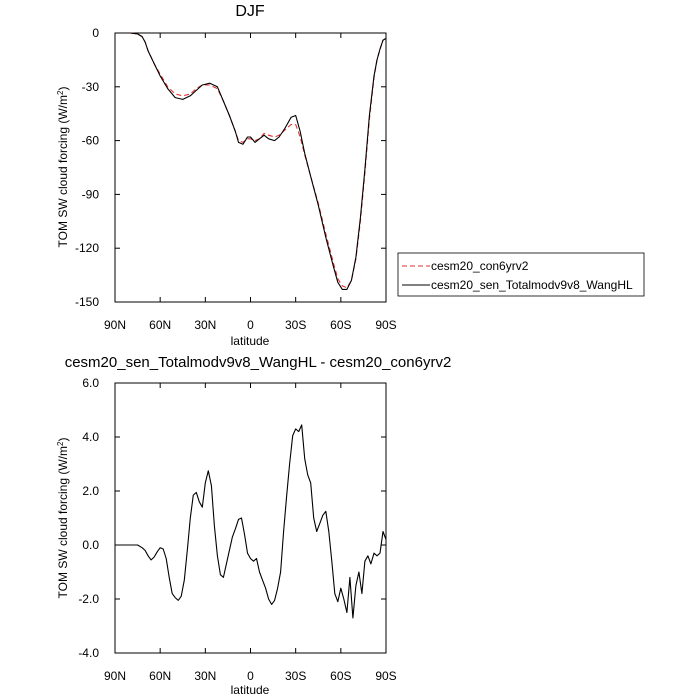 This screenshot has height=700, width=700. I want to click on y-tick-label: -90, so click(91, 194).